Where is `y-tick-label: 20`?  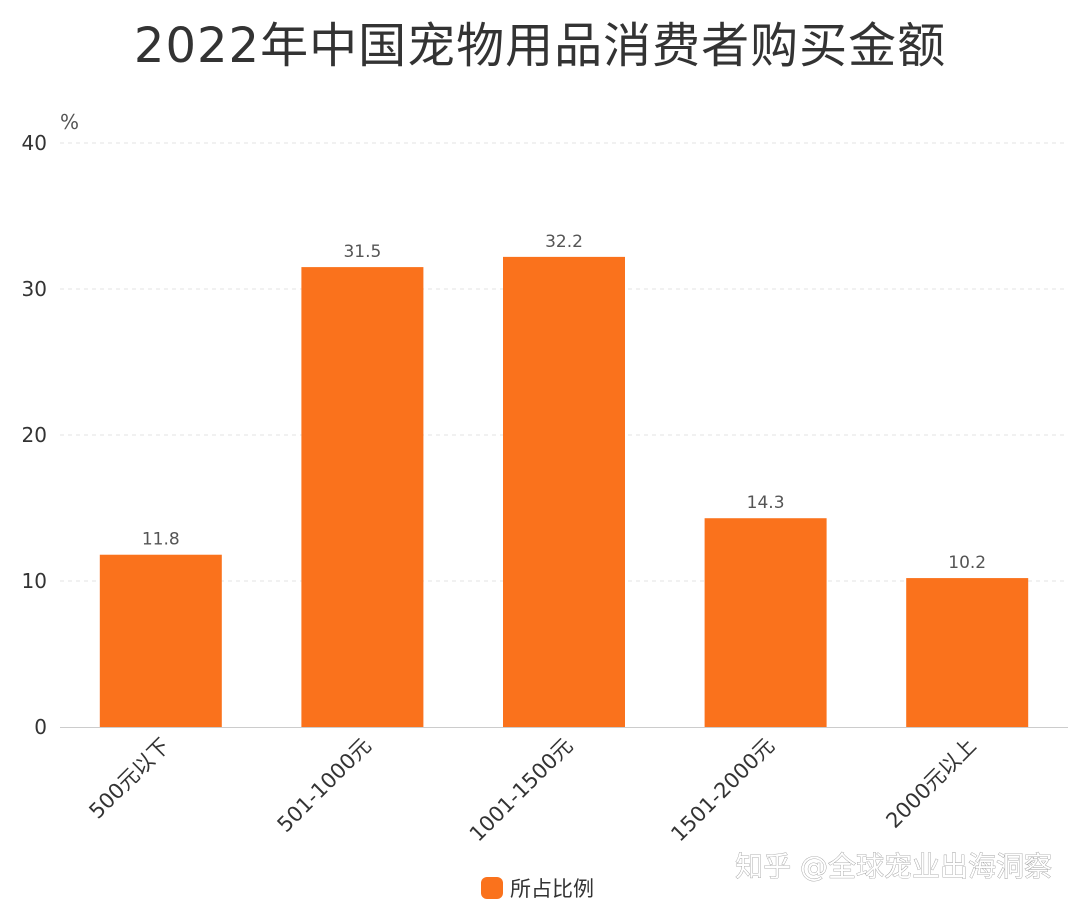 y-tick-label: 20 is located at coordinates (34, 435).